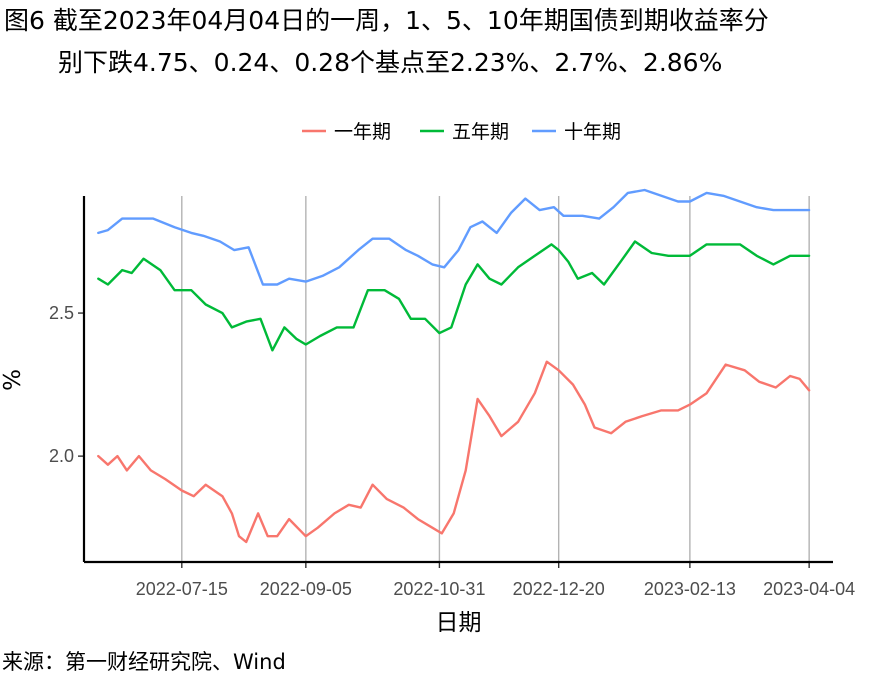  I want to click on source-note: 来源：第一财经研究院、Wind, so click(144, 662).